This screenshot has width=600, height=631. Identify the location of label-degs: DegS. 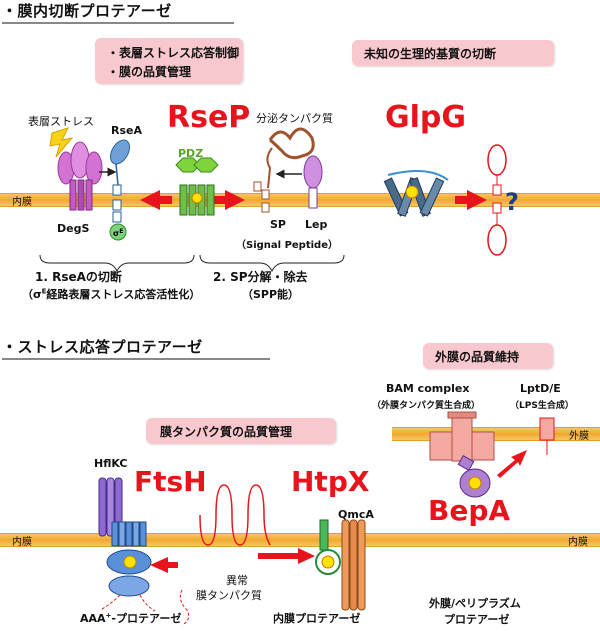
(73, 228).